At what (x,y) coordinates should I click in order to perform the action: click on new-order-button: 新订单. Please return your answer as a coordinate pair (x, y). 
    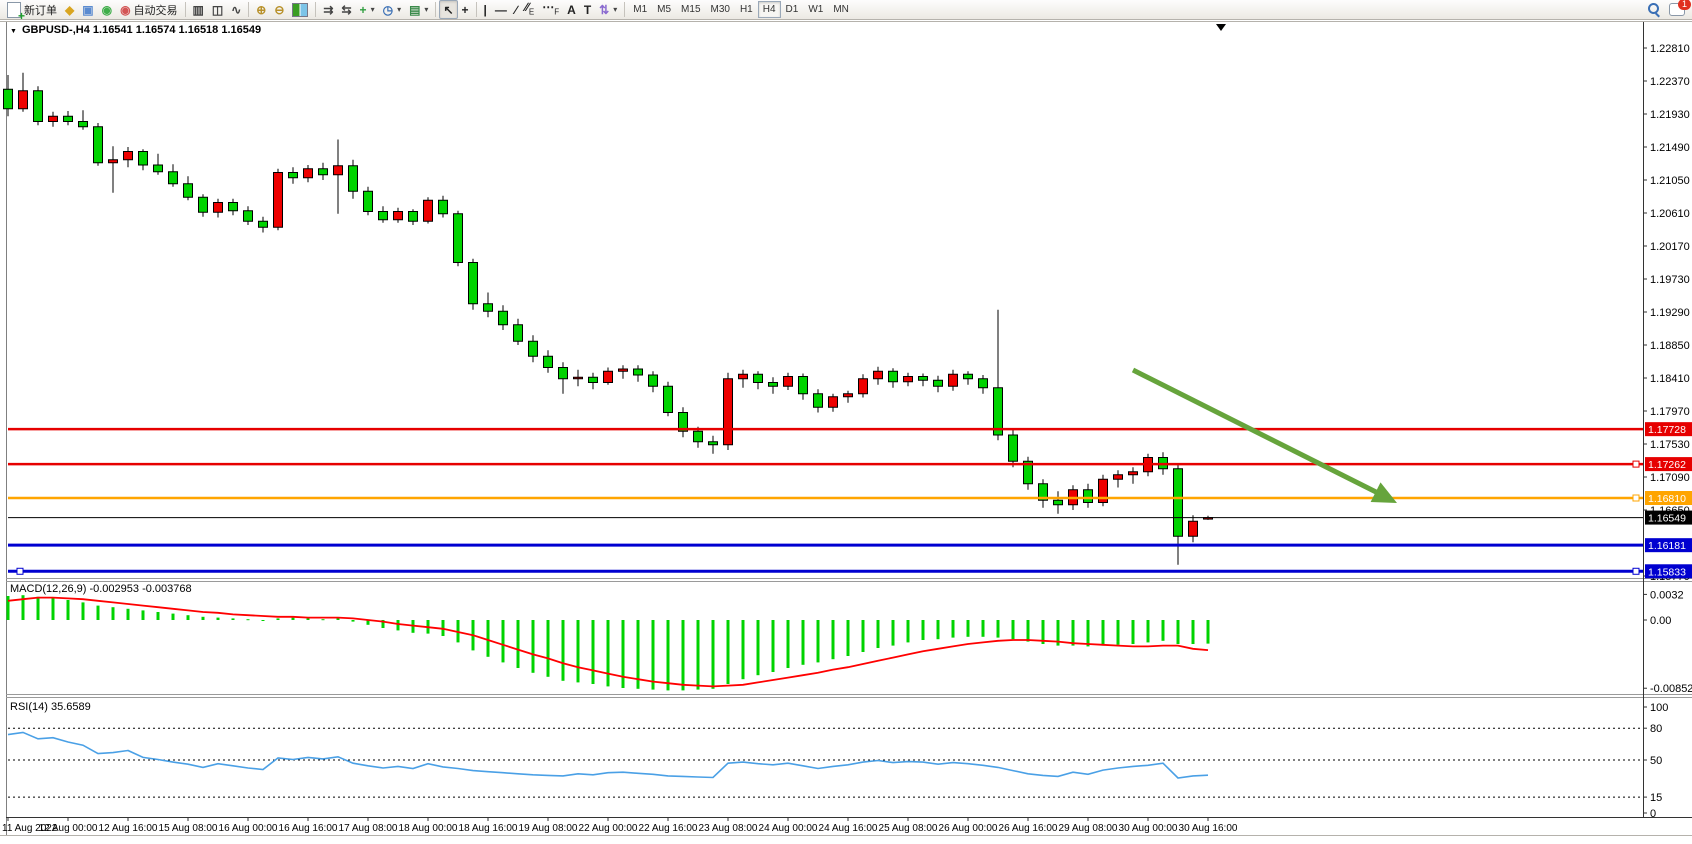
    Looking at the image, I should click on (32, 11).